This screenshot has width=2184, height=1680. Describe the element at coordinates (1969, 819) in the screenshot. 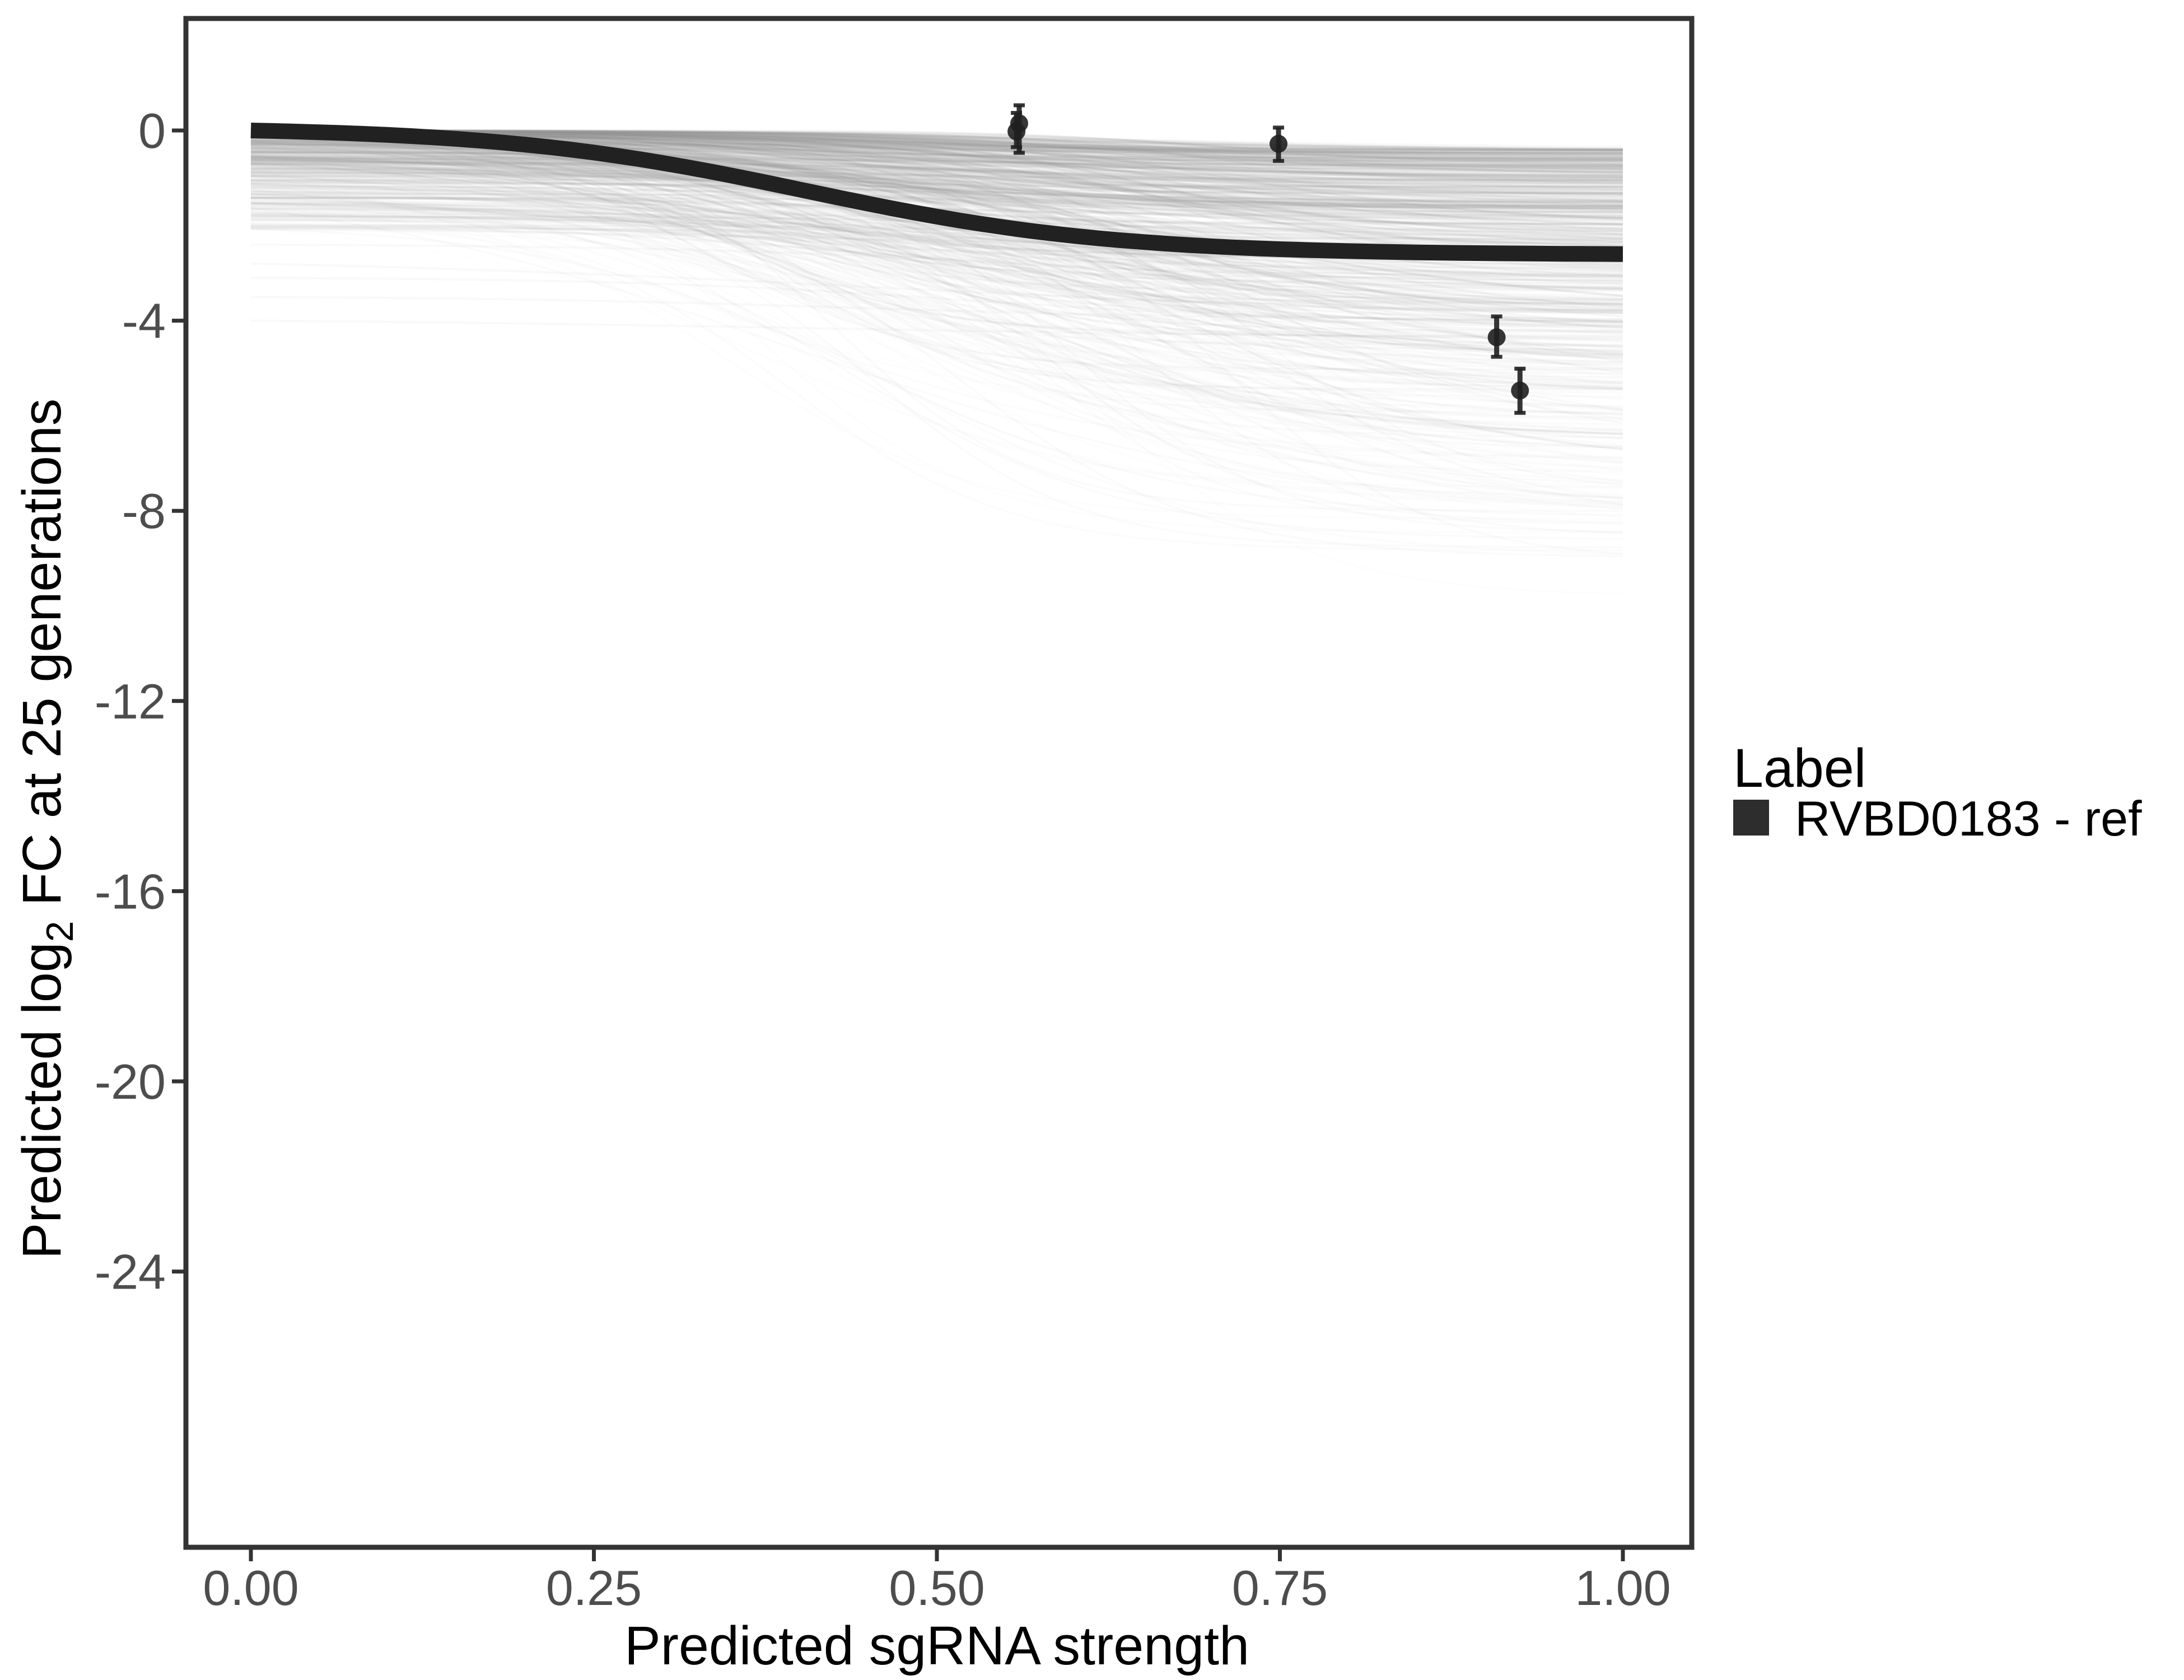

I see `legend-item-label: RVBD0183 - ref` at that location.